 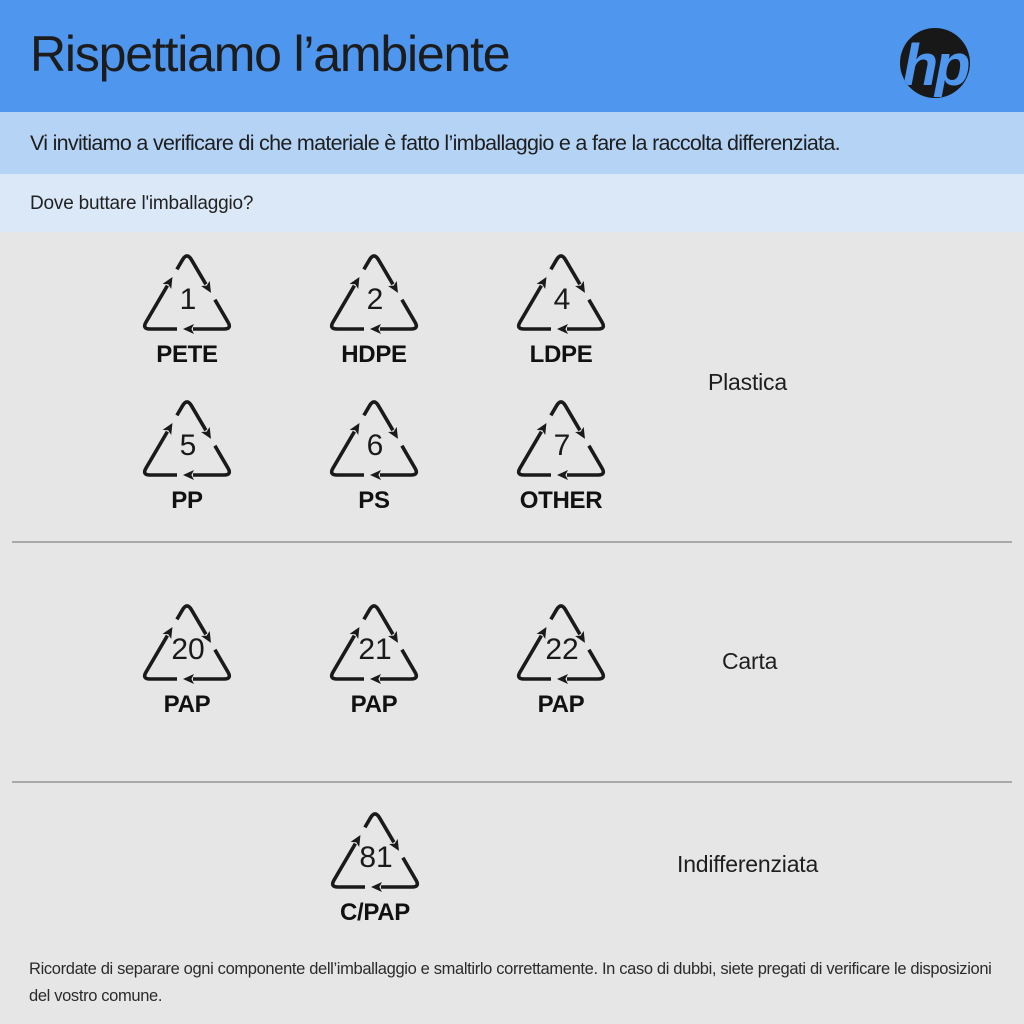 I want to click on recycling-triangle-icon: 7, so click(x=561, y=439).